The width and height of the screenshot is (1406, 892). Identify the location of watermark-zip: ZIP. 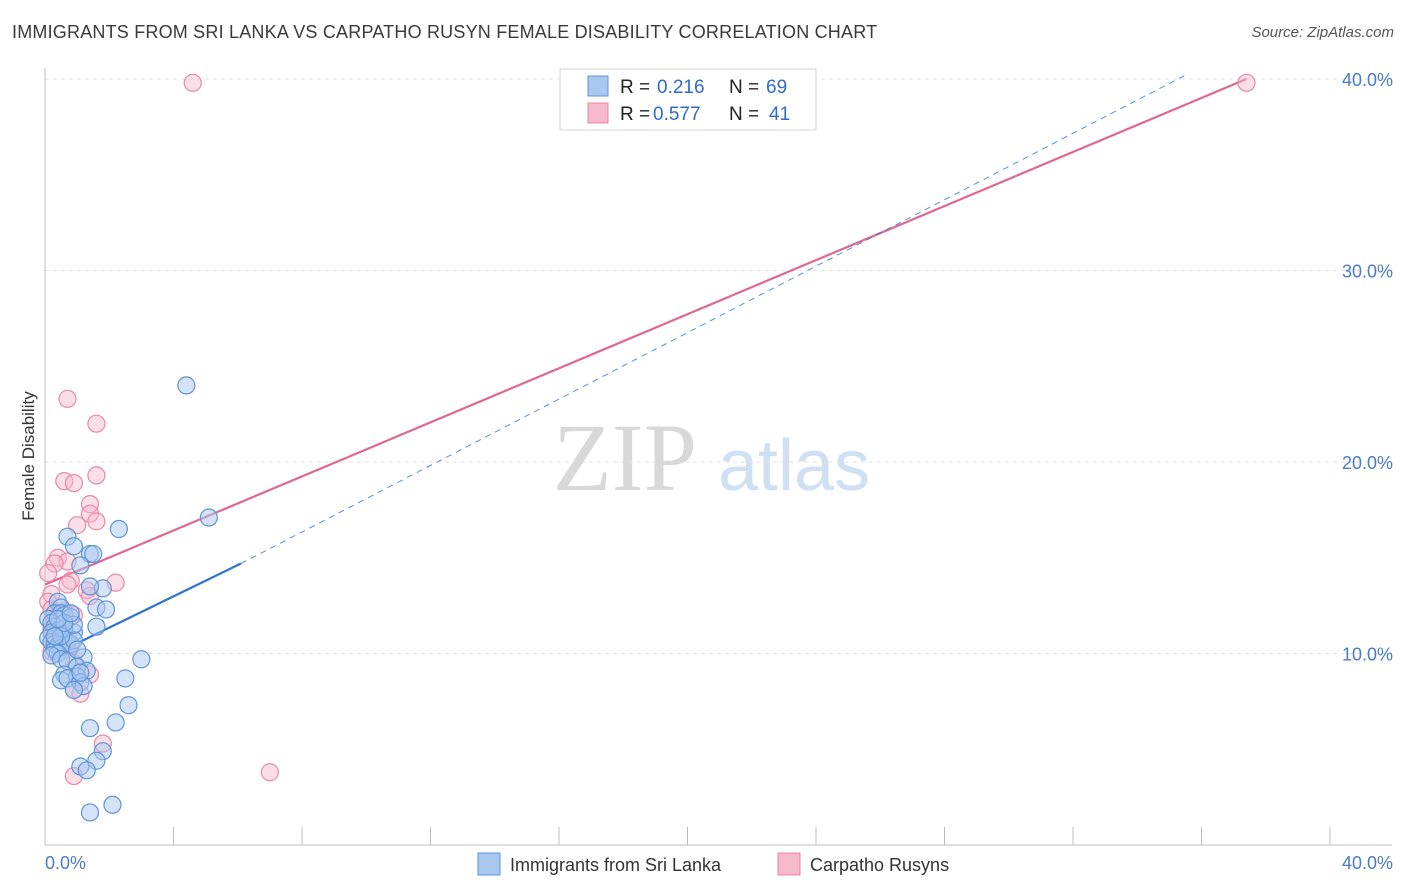
(625, 457).